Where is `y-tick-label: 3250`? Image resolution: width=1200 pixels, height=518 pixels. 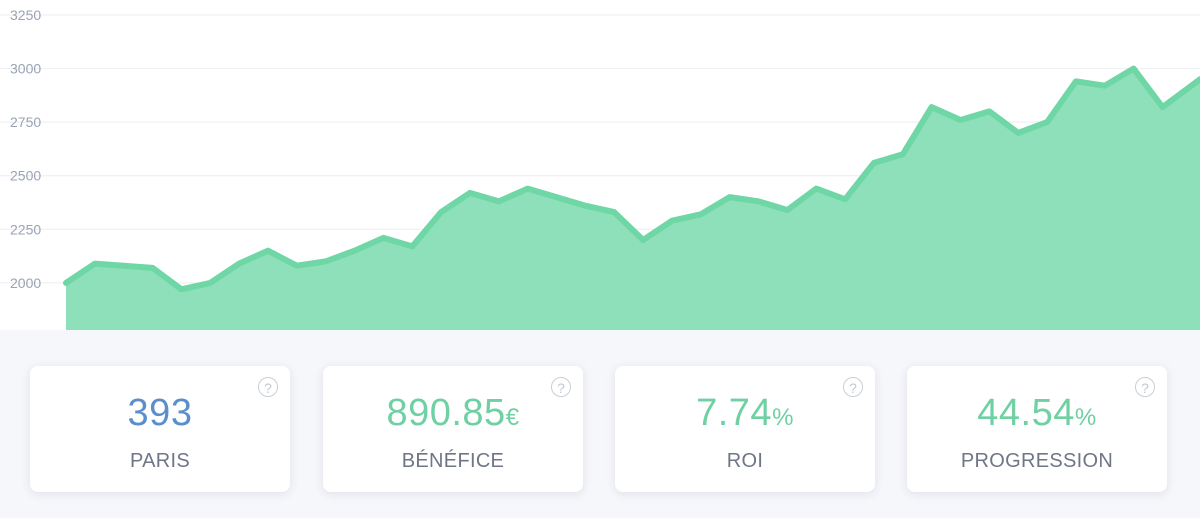
y-tick-label: 3250 is located at coordinates (25, 15).